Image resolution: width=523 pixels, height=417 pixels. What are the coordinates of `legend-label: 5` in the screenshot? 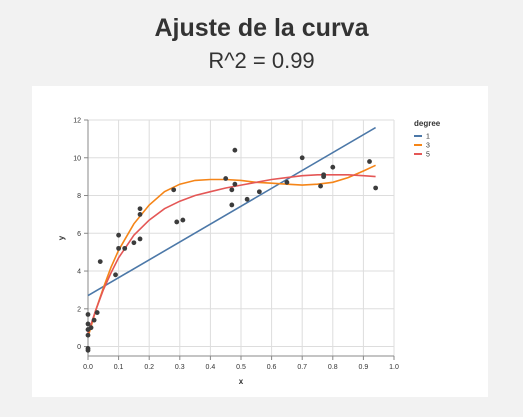 It's located at (428, 155).